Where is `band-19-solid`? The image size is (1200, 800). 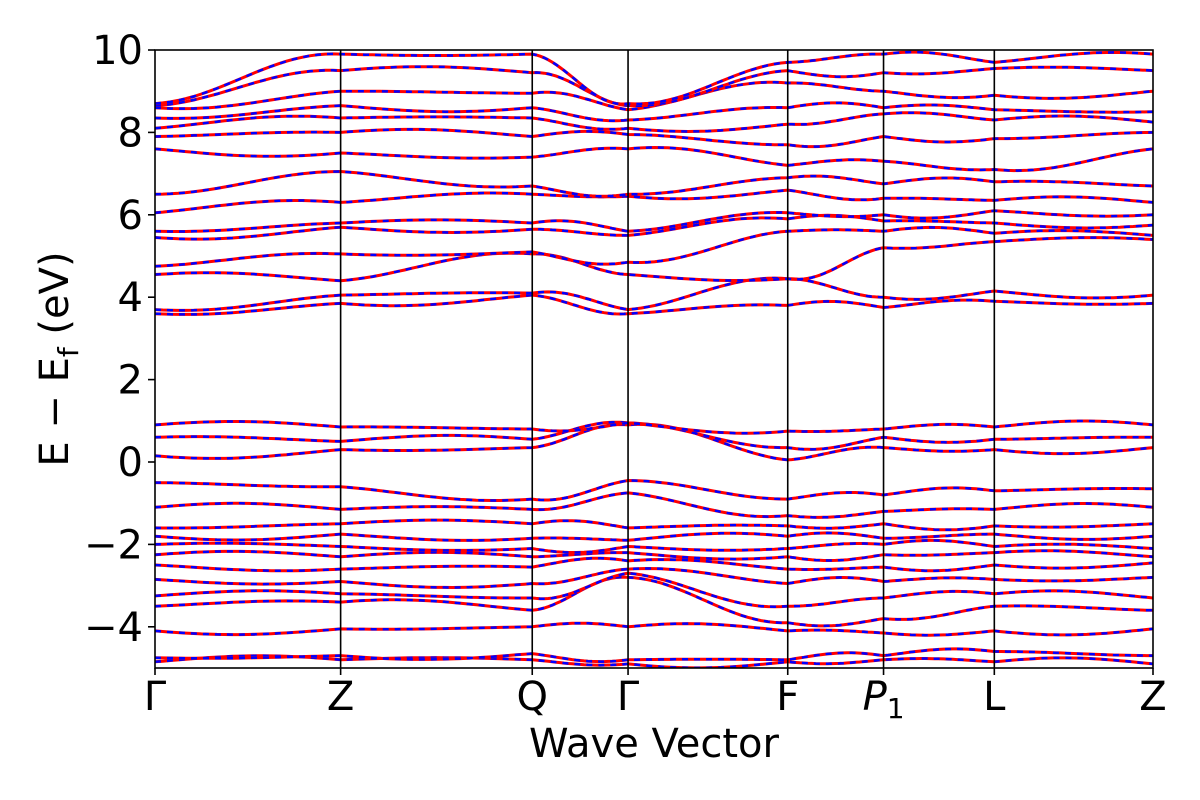 band-19-solid is located at coordinates (654, 259).